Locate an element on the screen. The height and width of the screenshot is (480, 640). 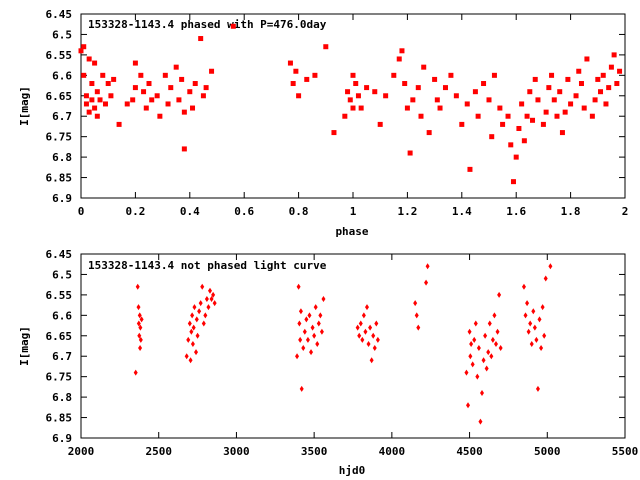
y-tick-label: 6.9 is located at coordinates (62, 198).